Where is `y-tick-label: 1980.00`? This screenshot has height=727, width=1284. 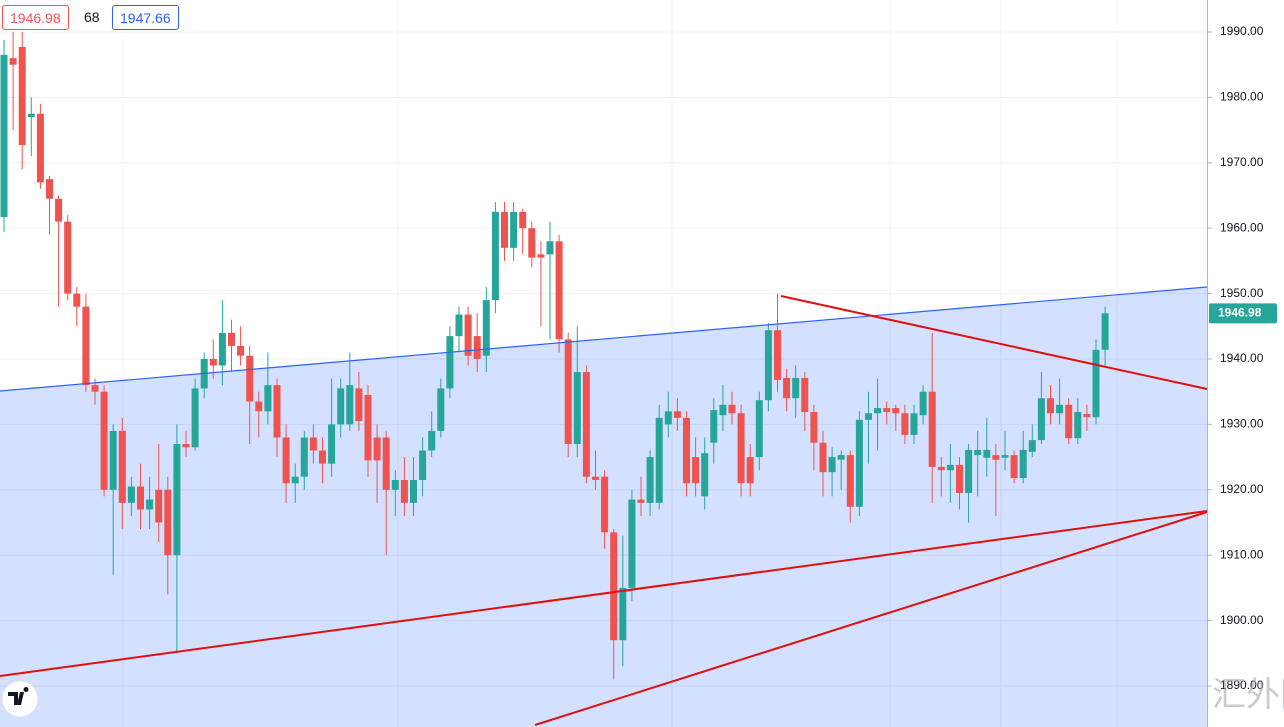 y-tick-label: 1980.00 is located at coordinates (1242, 97).